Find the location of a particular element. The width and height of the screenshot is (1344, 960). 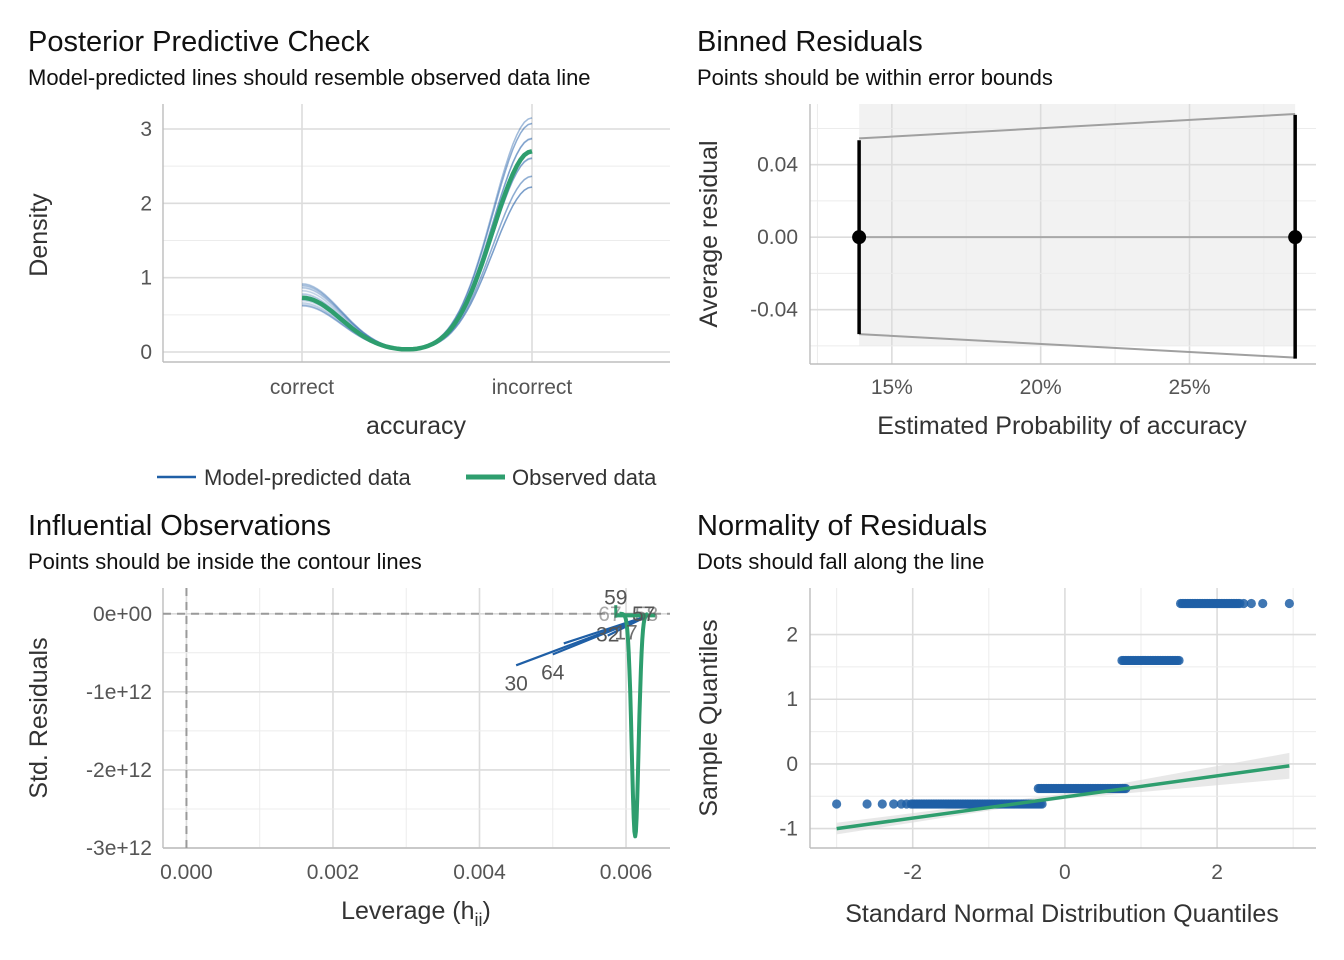

binned-marks is located at coordinates (1077, 235).